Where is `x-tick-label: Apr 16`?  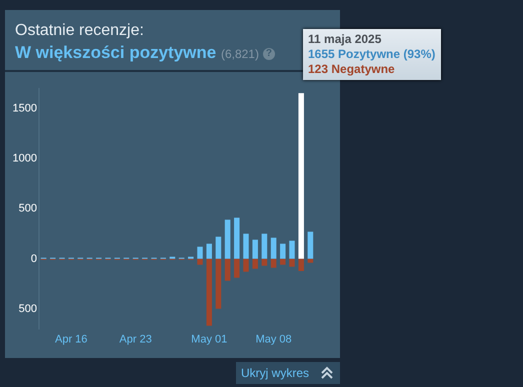 x-tick-label: Apr 16 is located at coordinates (71, 339).